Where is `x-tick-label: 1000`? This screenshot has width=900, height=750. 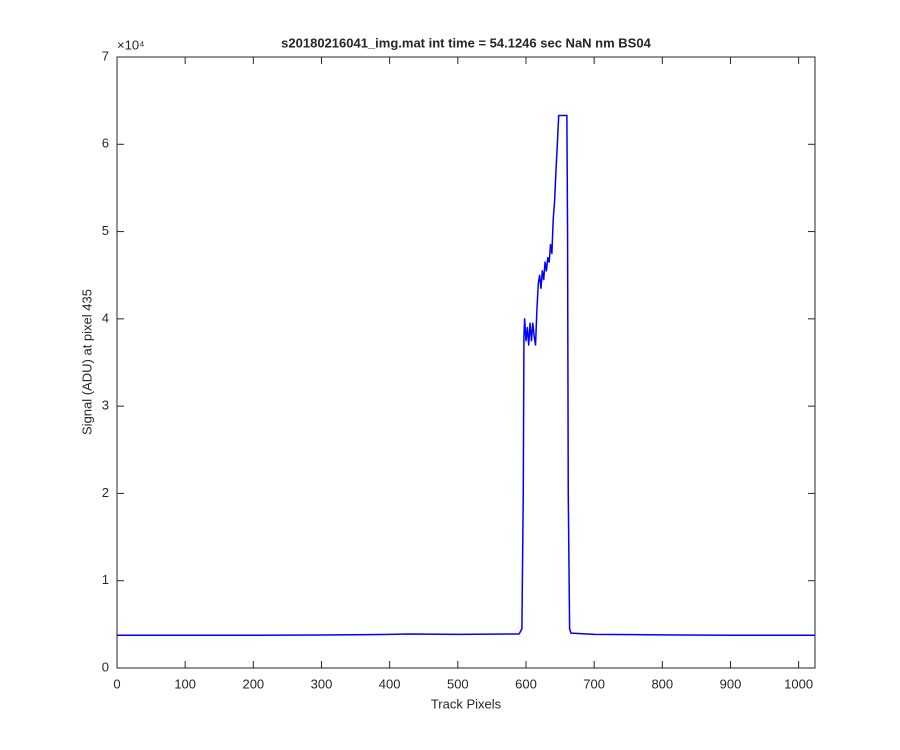
x-tick-label: 1000 is located at coordinates (798, 683).